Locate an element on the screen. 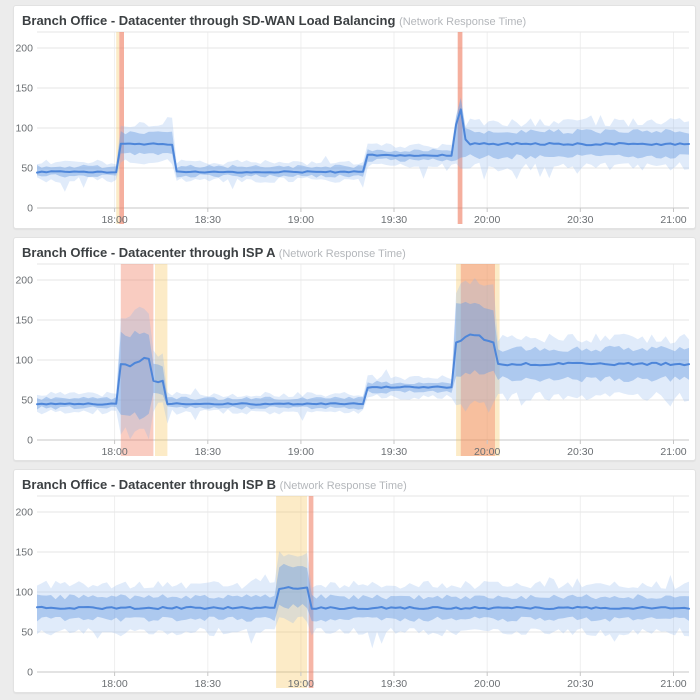  confidence-band-dark is located at coordinates (363, 138).